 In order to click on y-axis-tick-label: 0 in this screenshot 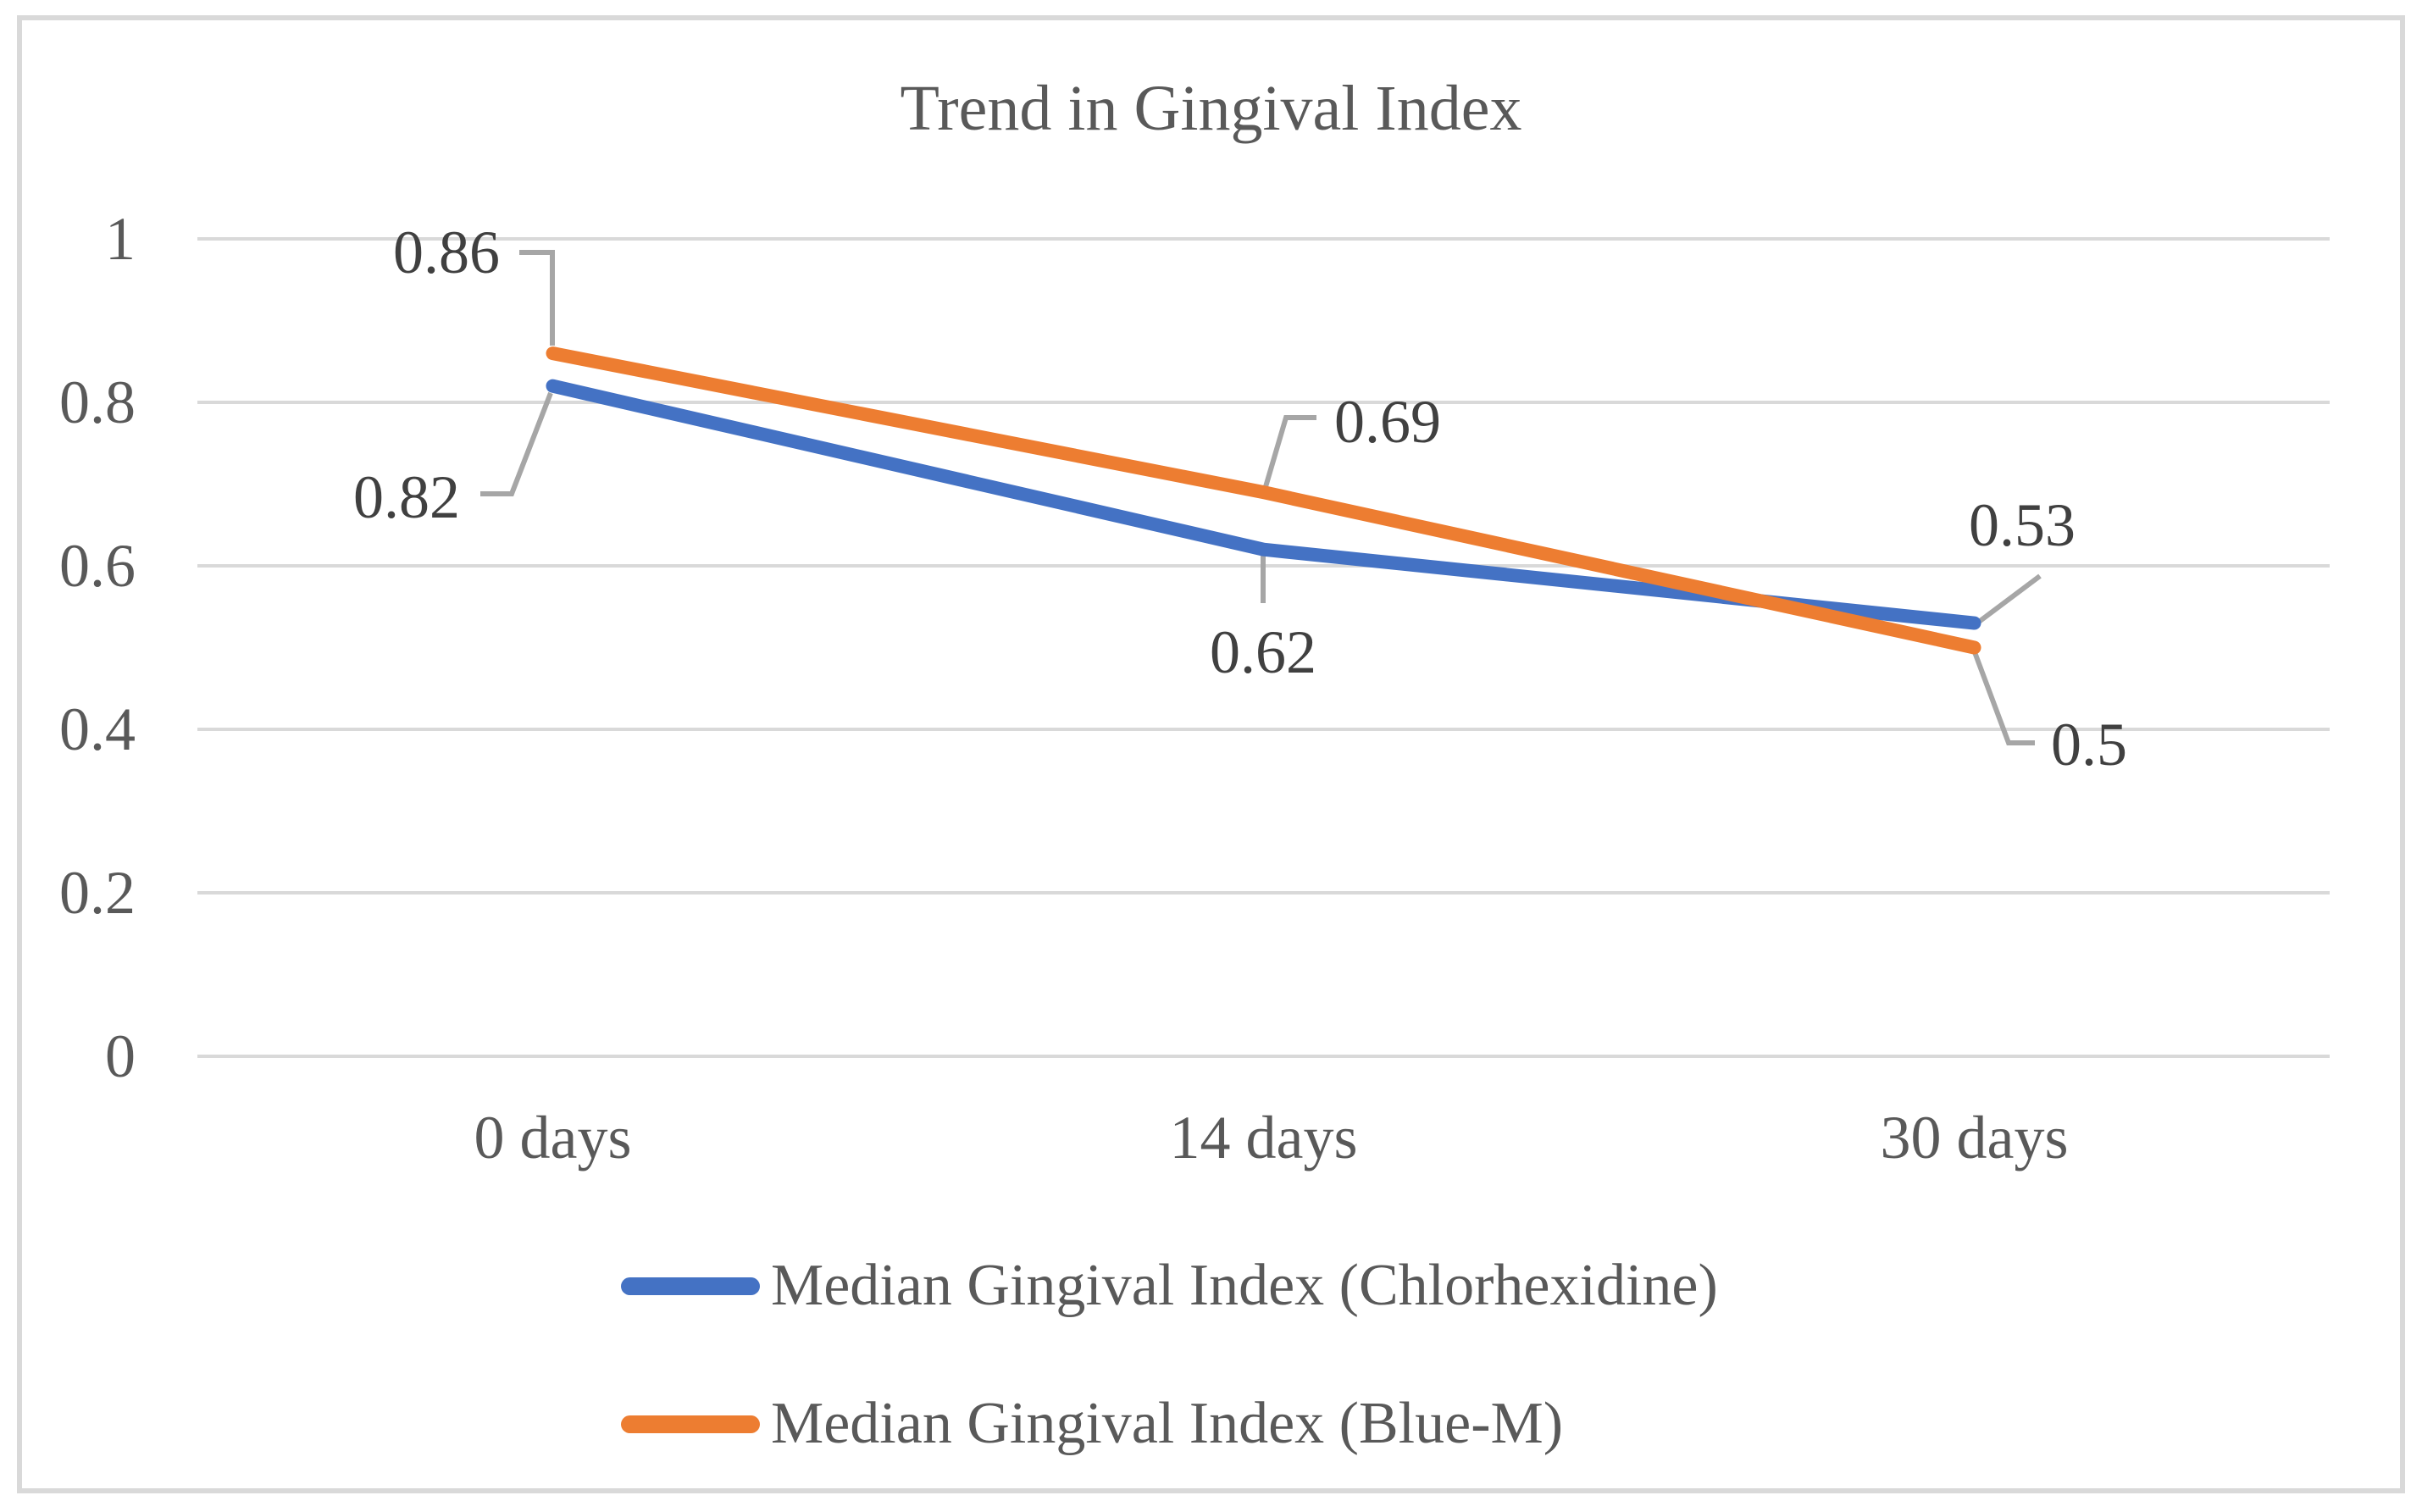, I will do `click(120, 1056)`.